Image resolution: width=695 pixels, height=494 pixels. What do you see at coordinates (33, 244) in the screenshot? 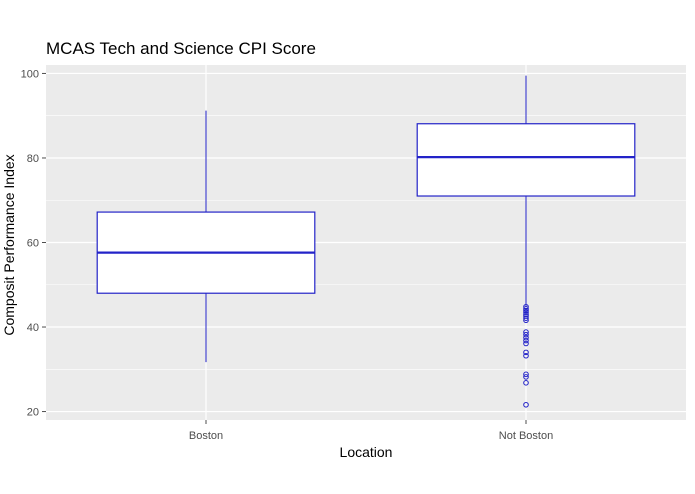
I see `y-tick-label: 60` at bounding box center [33, 244].